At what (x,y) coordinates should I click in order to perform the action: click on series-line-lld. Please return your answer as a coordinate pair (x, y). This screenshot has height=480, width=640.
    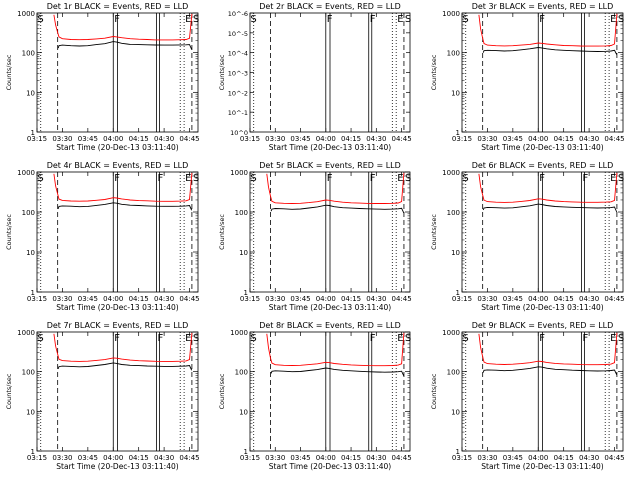
    Looking at the image, I should click on (335, 349).